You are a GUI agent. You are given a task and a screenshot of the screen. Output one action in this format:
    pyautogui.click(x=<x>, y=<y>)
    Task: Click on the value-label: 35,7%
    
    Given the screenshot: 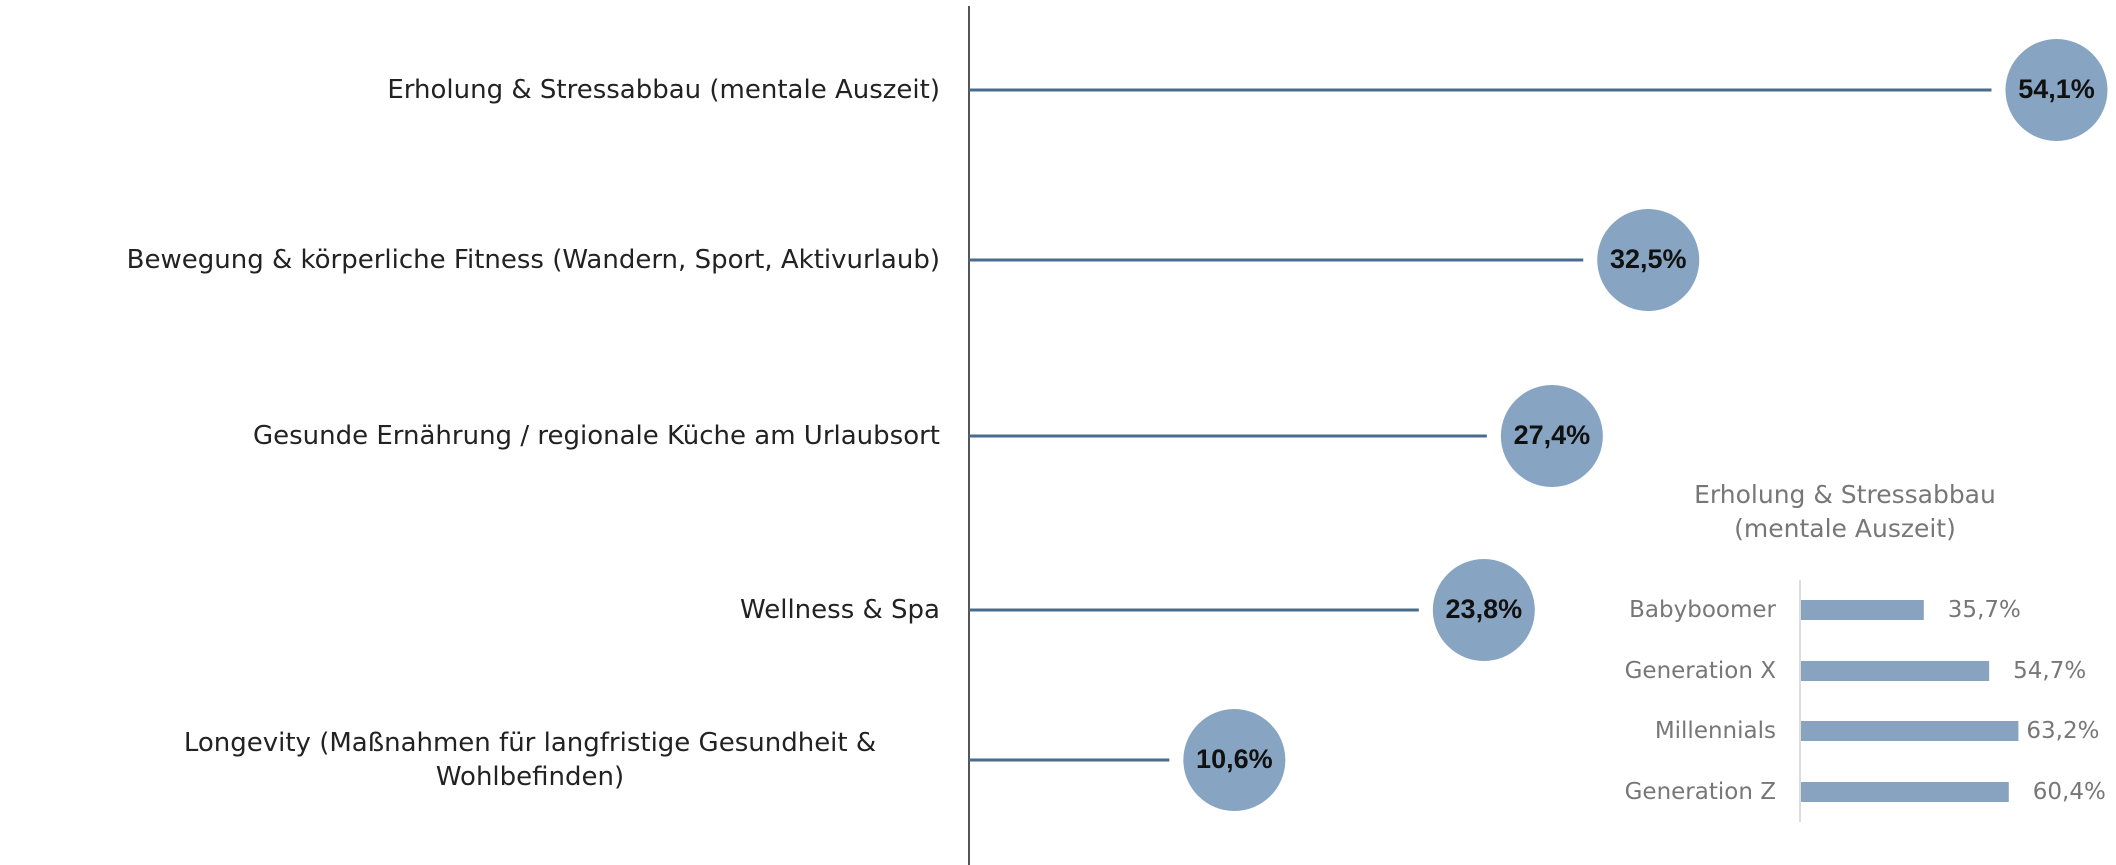 What is the action you would take?
    pyautogui.click(x=1984, y=610)
    